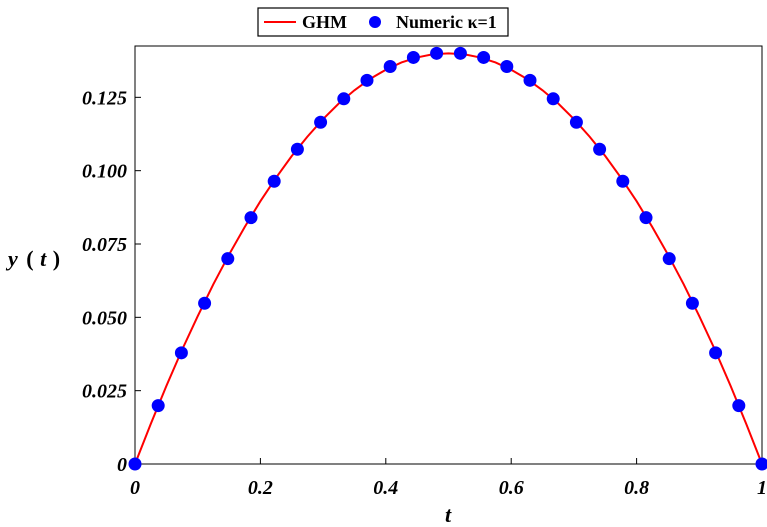 The image size is (767, 527). I want to click on y-axis-title-var: y, so click(11, 258).